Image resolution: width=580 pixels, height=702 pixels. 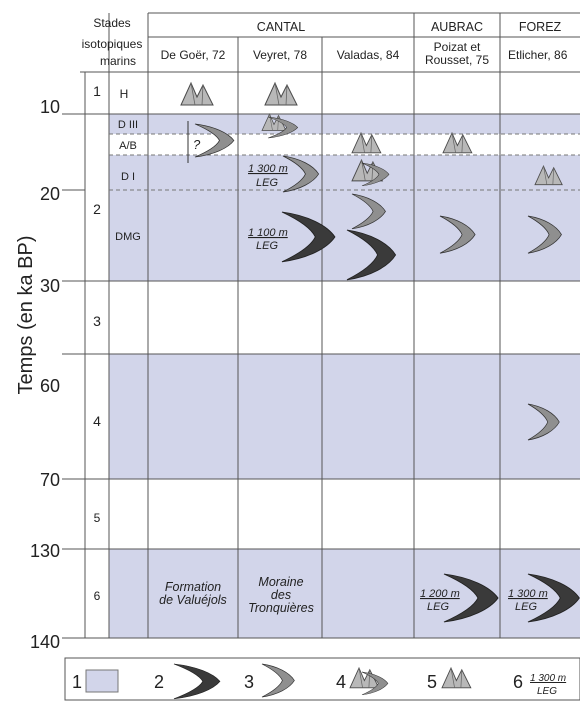 What do you see at coordinates (128, 177) in the screenshot?
I see `substage-d1: D I` at bounding box center [128, 177].